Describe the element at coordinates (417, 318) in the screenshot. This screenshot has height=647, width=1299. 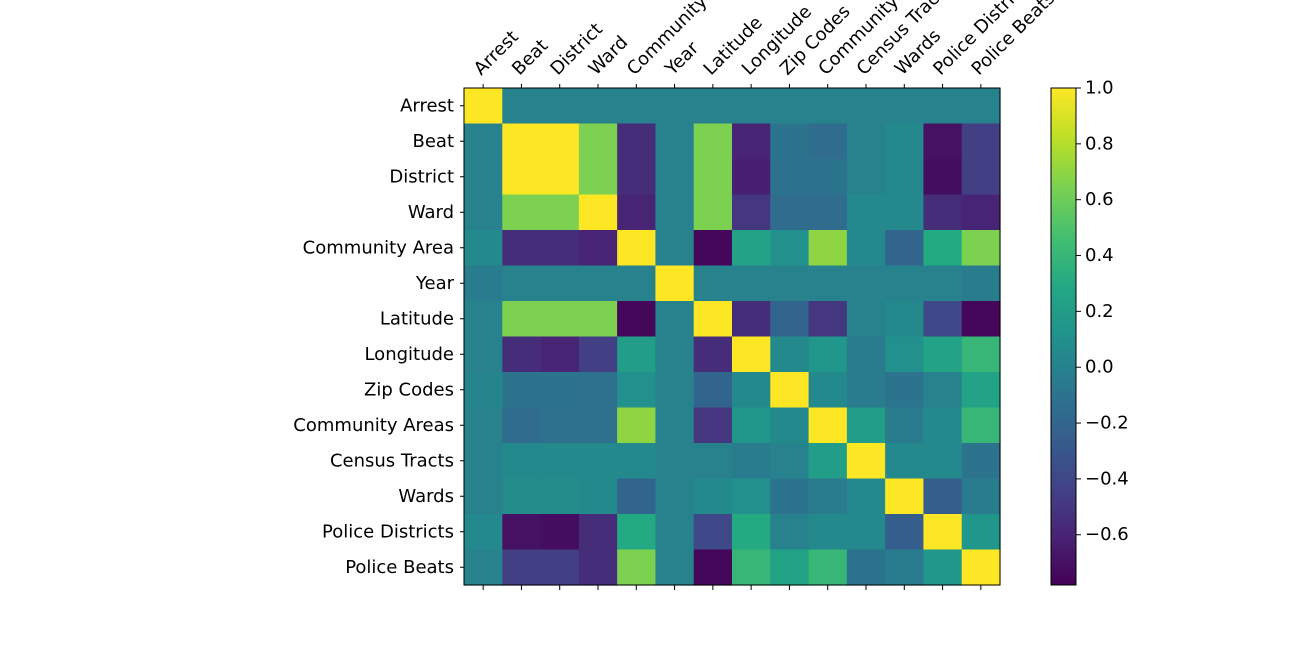
I see `y-tick-label: Latitude` at that location.